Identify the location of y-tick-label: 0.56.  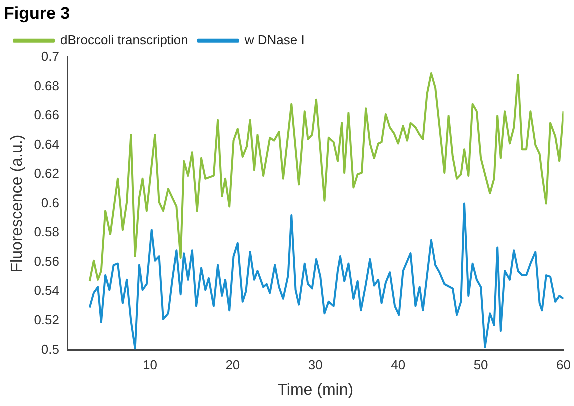
(47, 261).